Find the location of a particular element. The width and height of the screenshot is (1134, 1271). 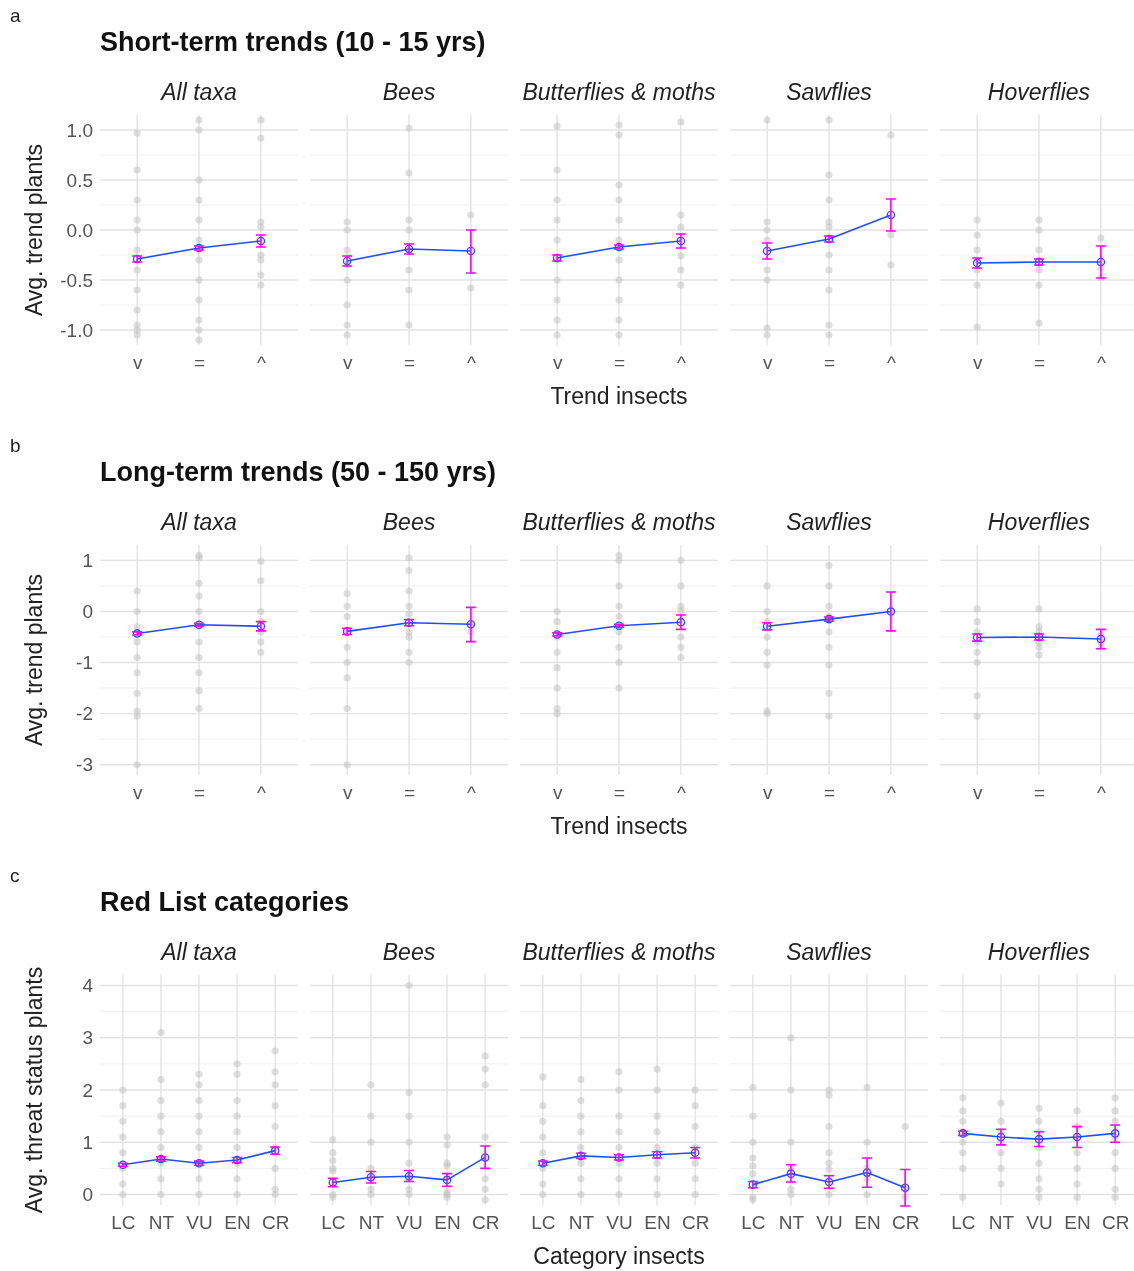

y-tick-label: -2 is located at coordinates (84, 714).